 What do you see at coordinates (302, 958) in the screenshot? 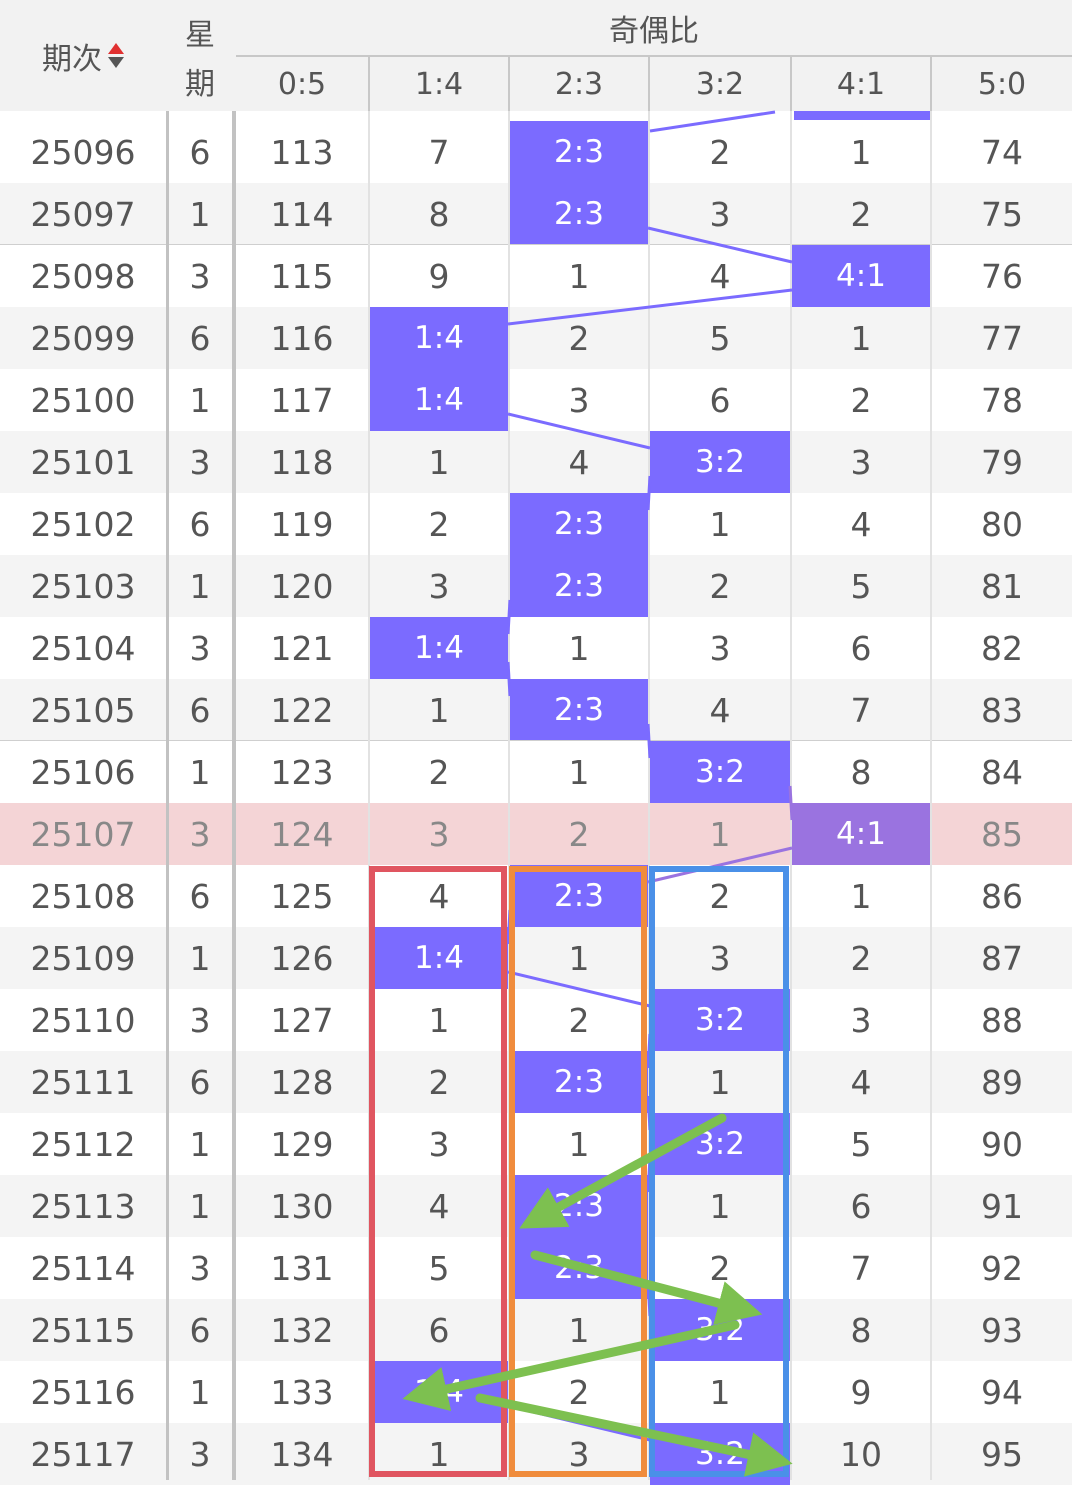
I see `ratio-cell: 126` at bounding box center [302, 958].